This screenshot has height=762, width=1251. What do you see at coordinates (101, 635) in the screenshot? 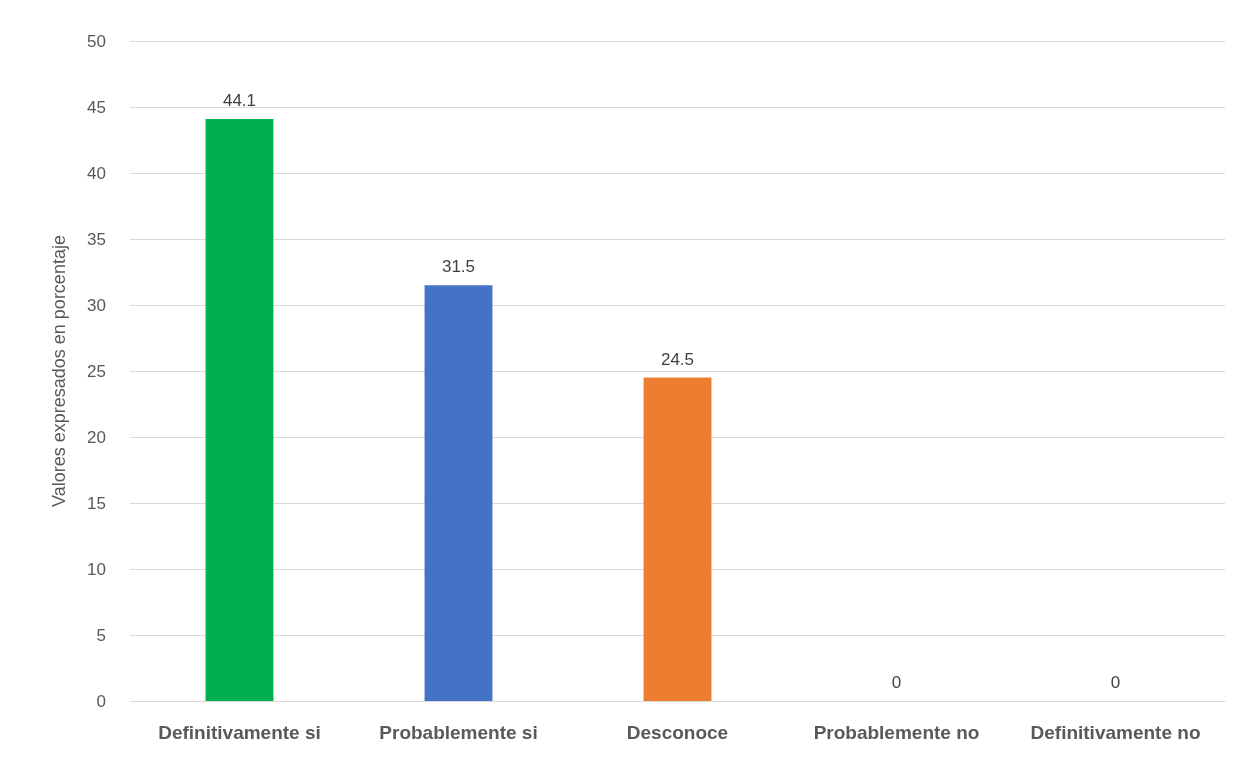
I see `y-tick-label: 5` at bounding box center [101, 635].